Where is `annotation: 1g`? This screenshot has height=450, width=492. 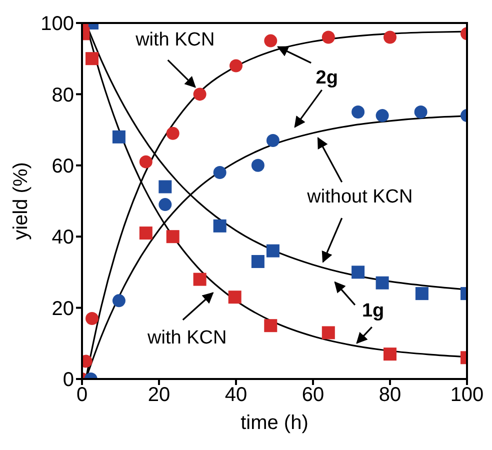 annotation: 1g is located at coordinates (373, 311).